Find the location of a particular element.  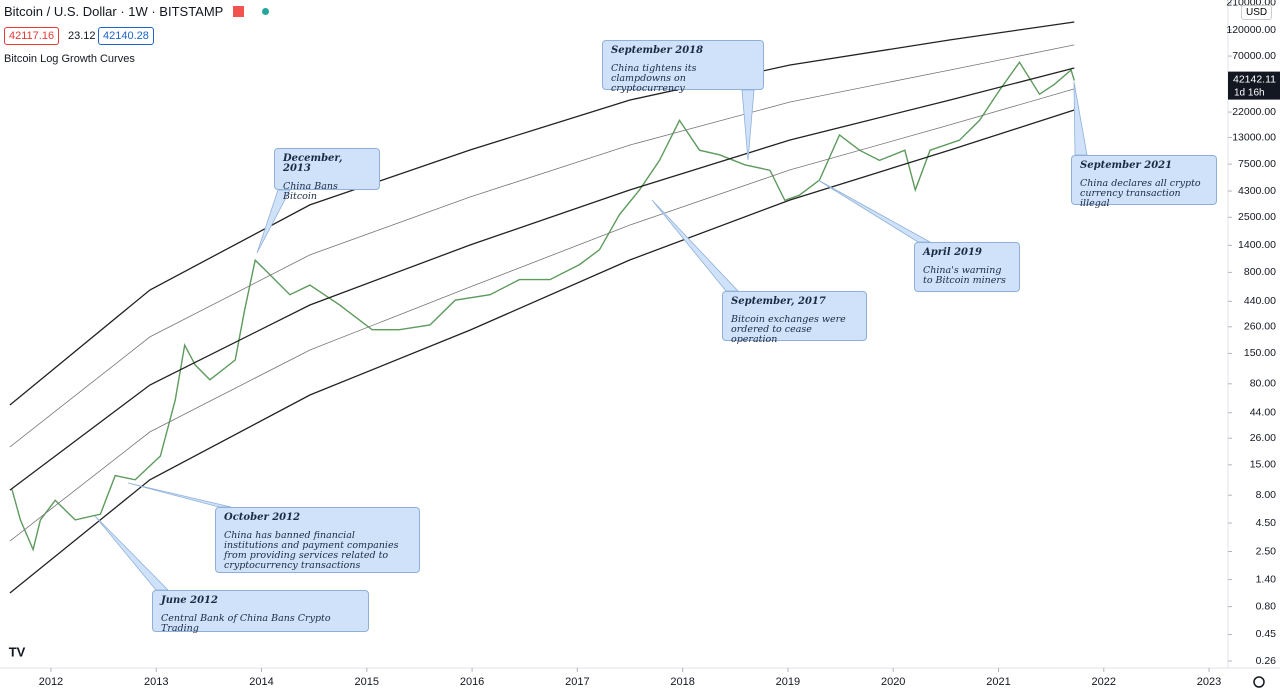

x-tick-label: 2020 is located at coordinates (893, 682).